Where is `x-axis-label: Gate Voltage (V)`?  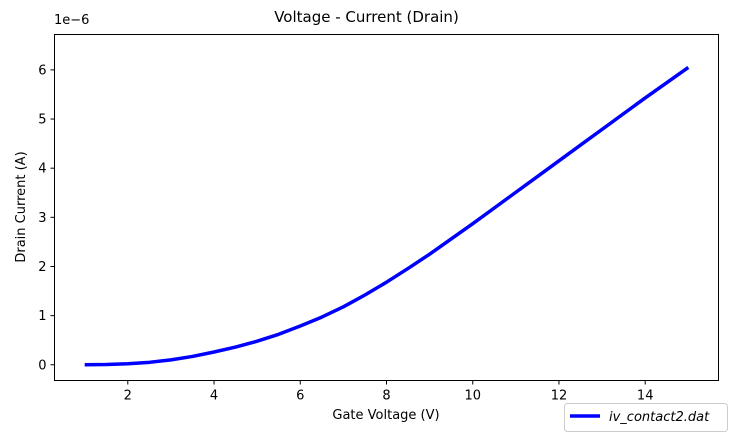
x-axis-label: Gate Voltage (V) is located at coordinates (385, 415).